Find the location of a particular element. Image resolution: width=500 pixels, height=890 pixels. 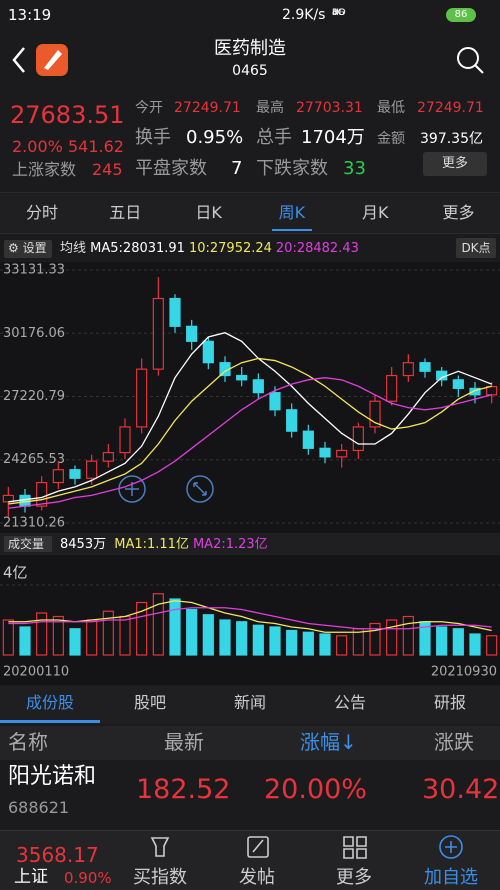

down-count: 33 is located at coordinates (354, 168).